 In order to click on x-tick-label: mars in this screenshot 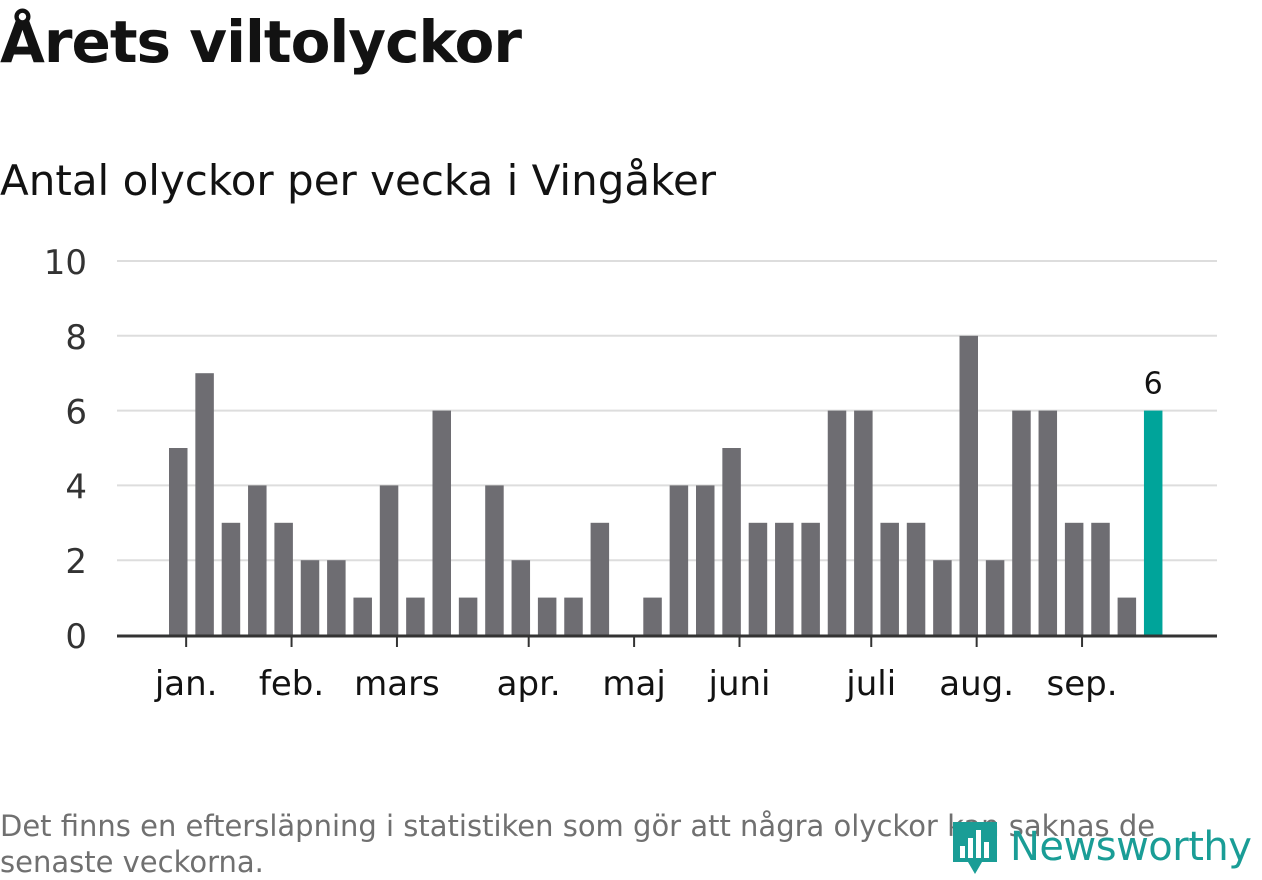, I will do `click(397, 684)`.